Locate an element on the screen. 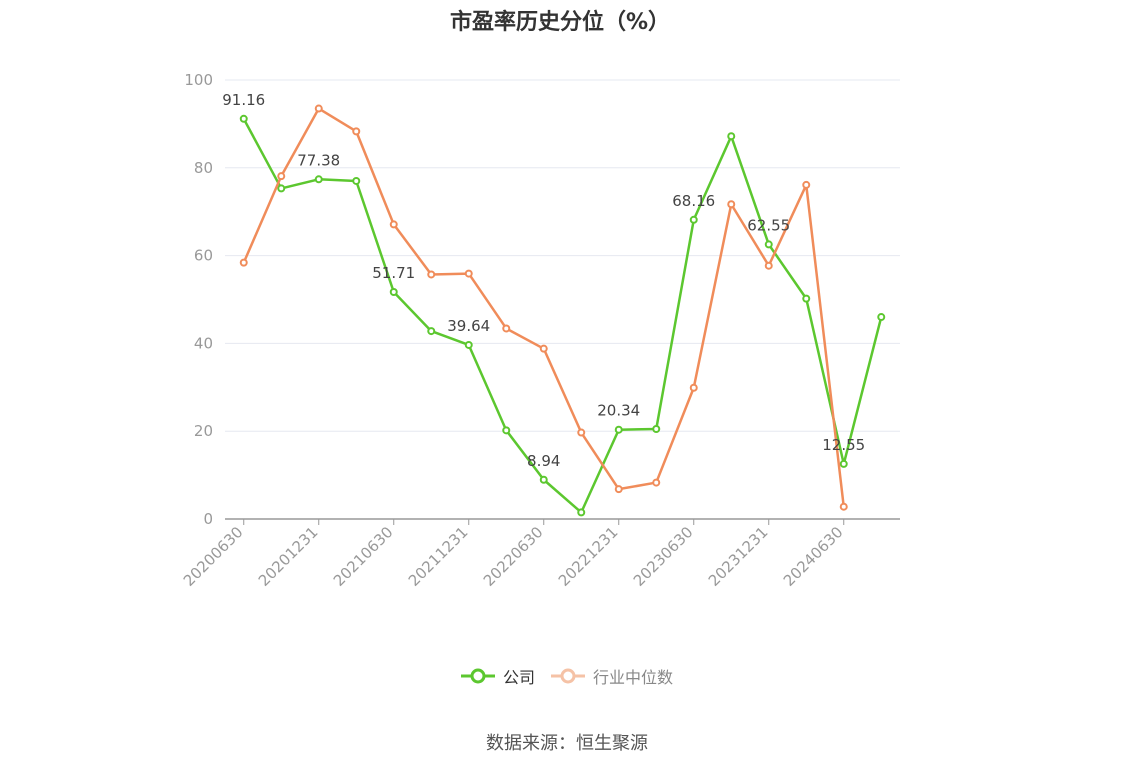 Image resolution: width=1134 pixels, height=766 pixels. x-tick-label: 20200630 is located at coordinates (213, 556).